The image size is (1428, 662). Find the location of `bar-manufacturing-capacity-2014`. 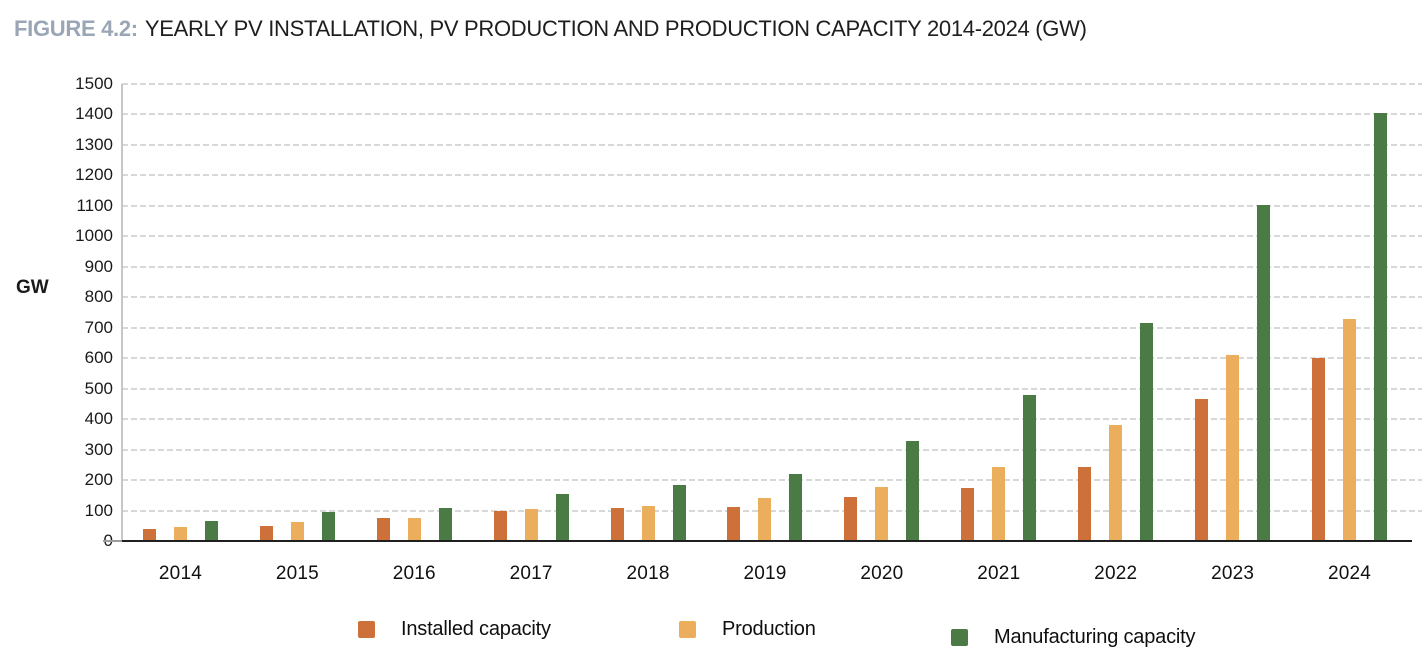

bar-manufacturing-capacity-2014 is located at coordinates (211, 531).